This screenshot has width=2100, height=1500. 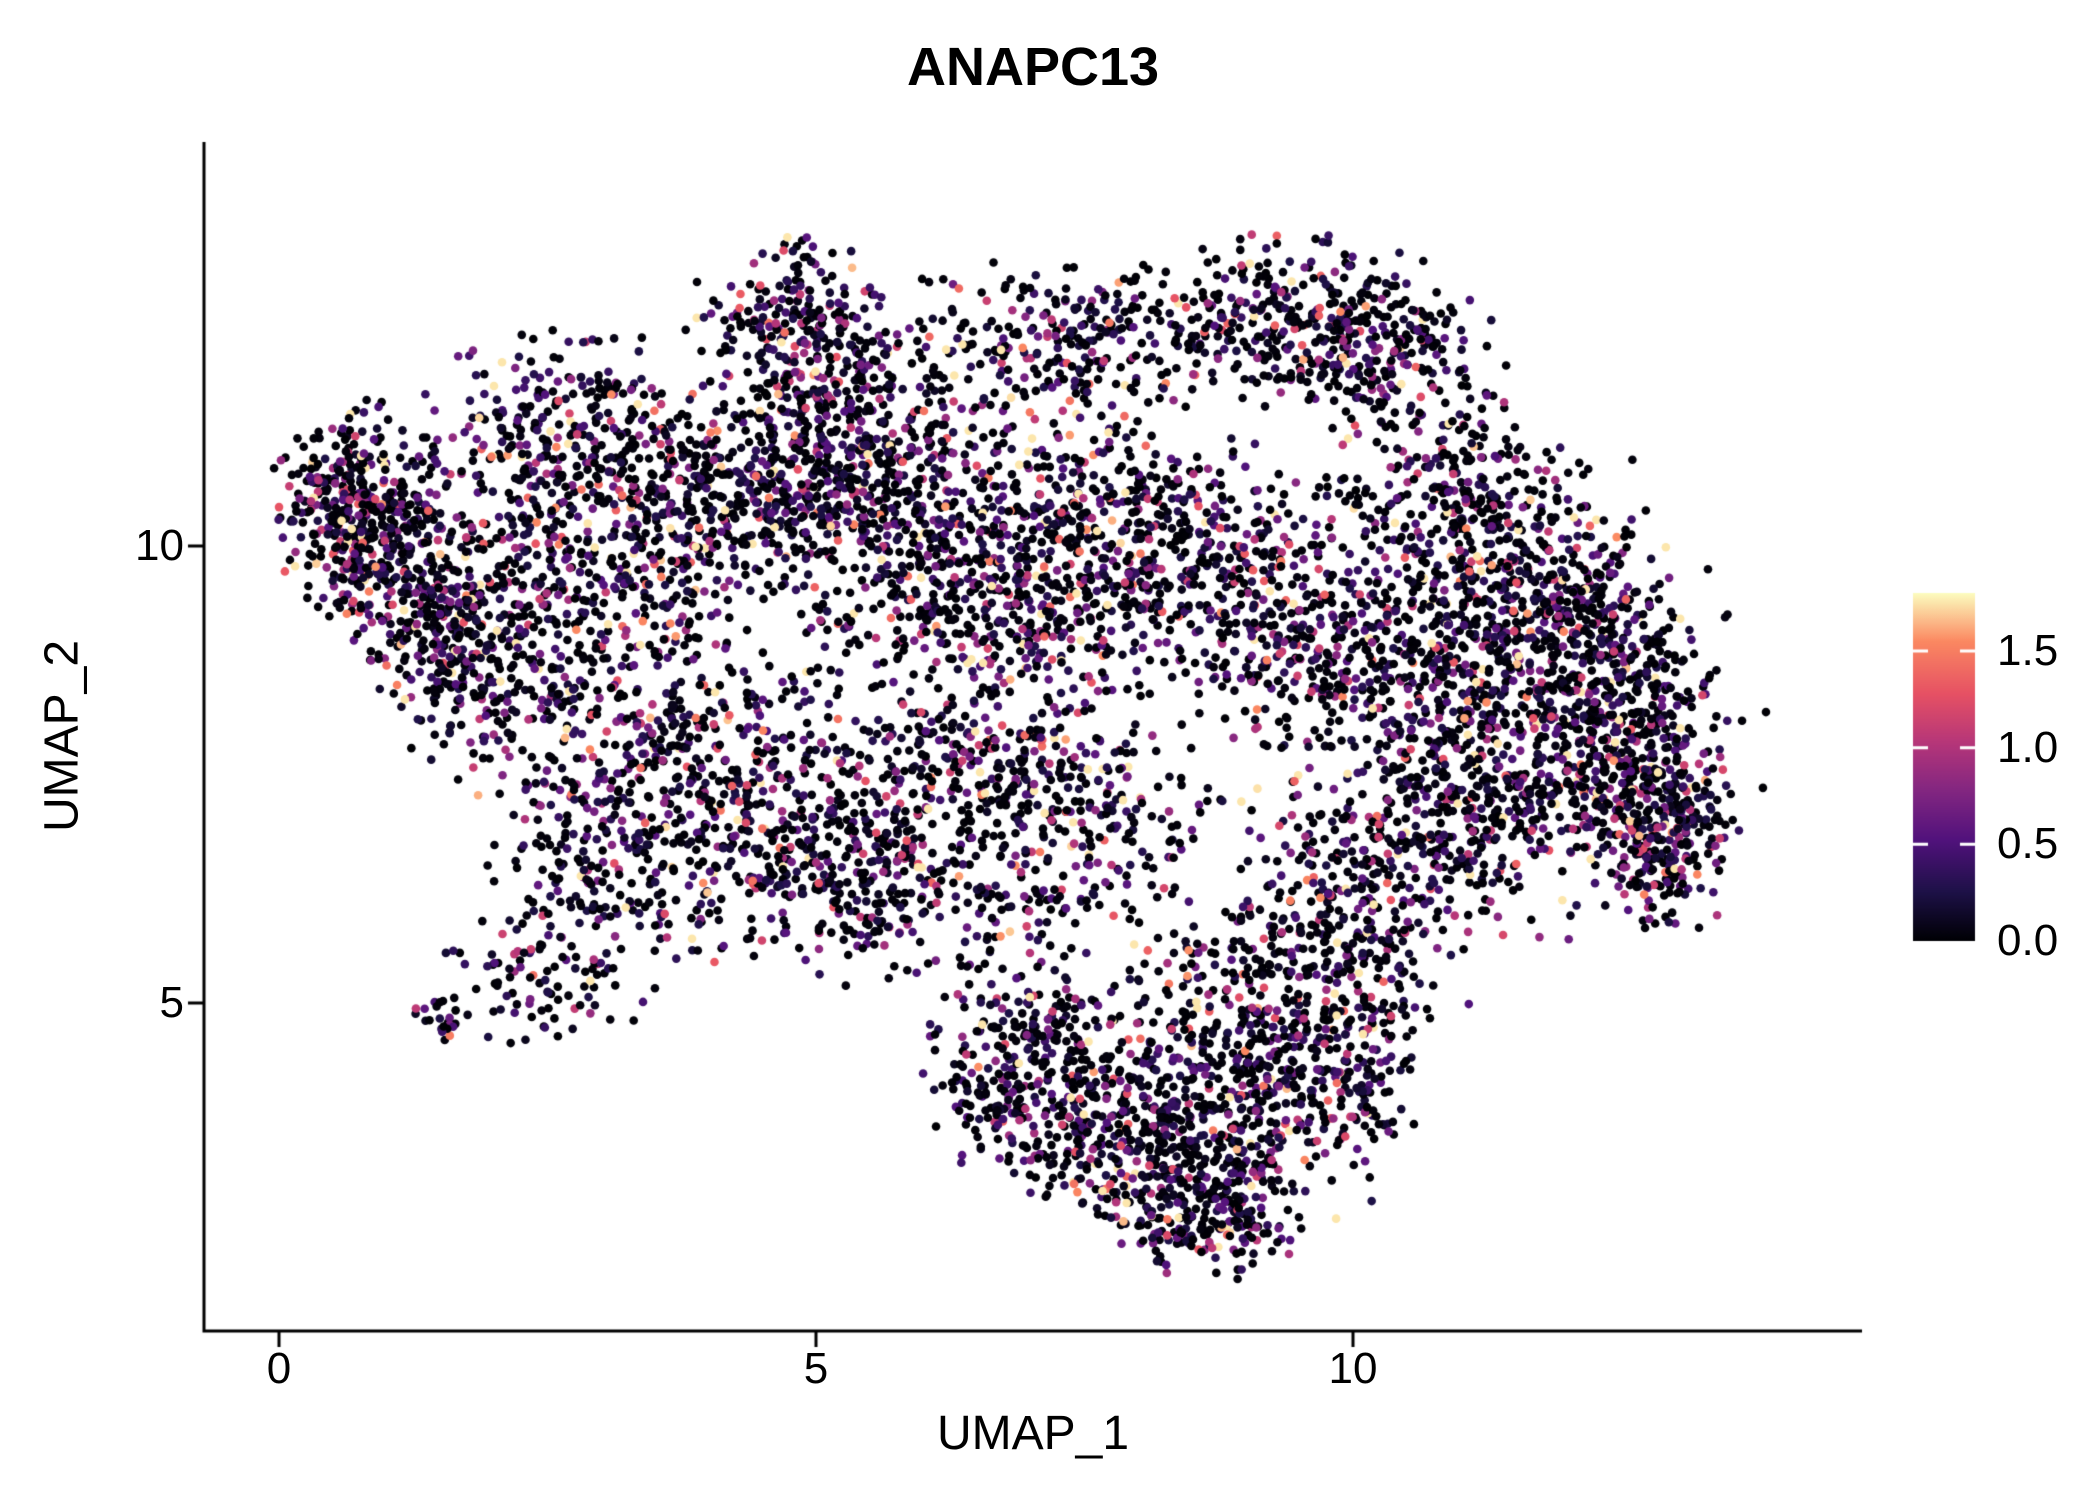 What do you see at coordinates (2028, 940) in the screenshot?
I see `colorbar-tick-label: 0.0` at bounding box center [2028, 940].